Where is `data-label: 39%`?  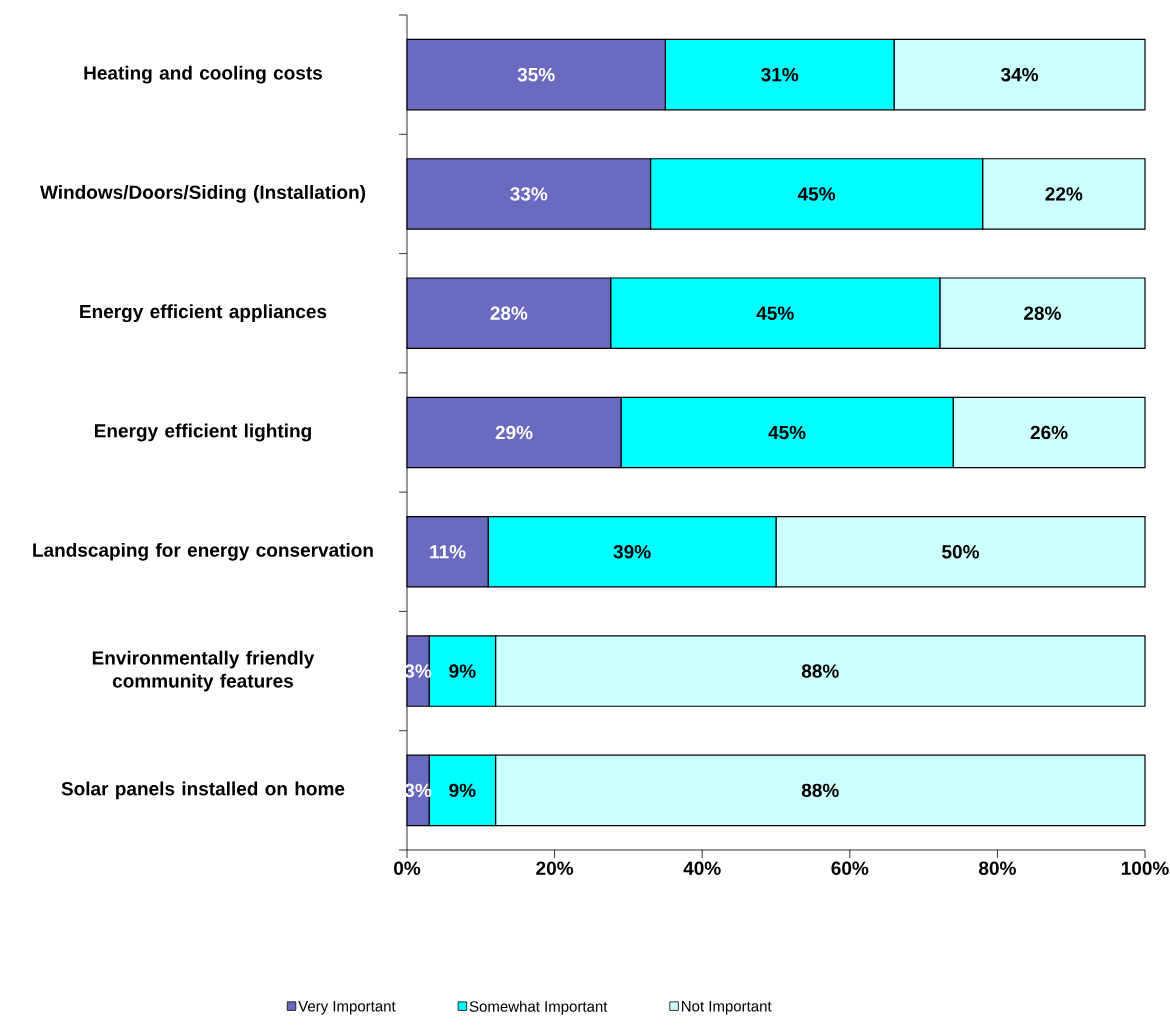 data-label: 39% is located at coordinates (632, 552).